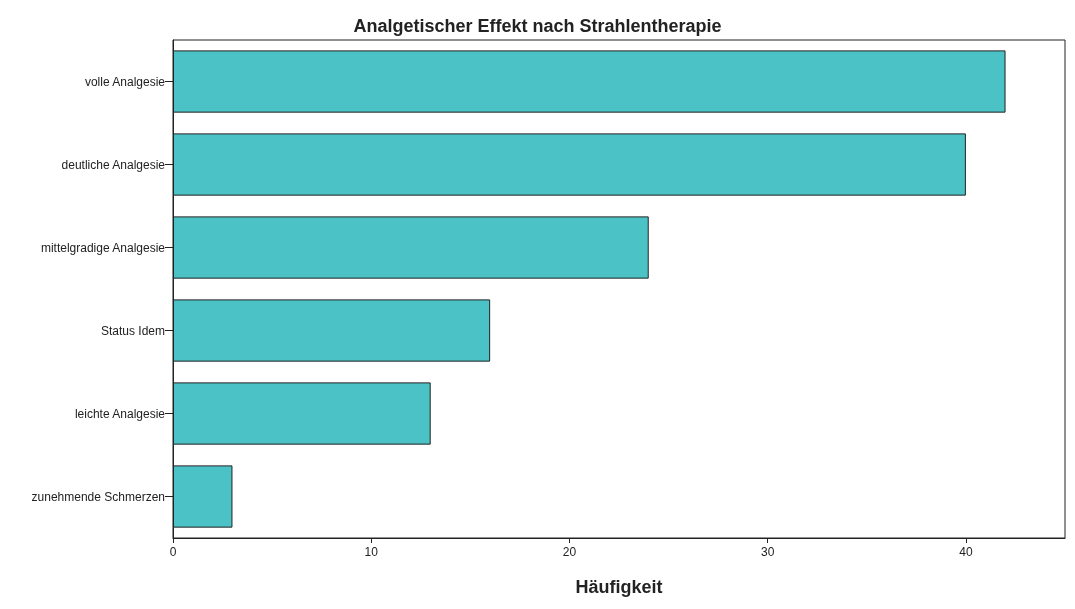 This screenshot has width=1075, height=609. Describe the element at coordinates (569, 552) in the screenshot. I see `x-tick-label: 20` at that location.